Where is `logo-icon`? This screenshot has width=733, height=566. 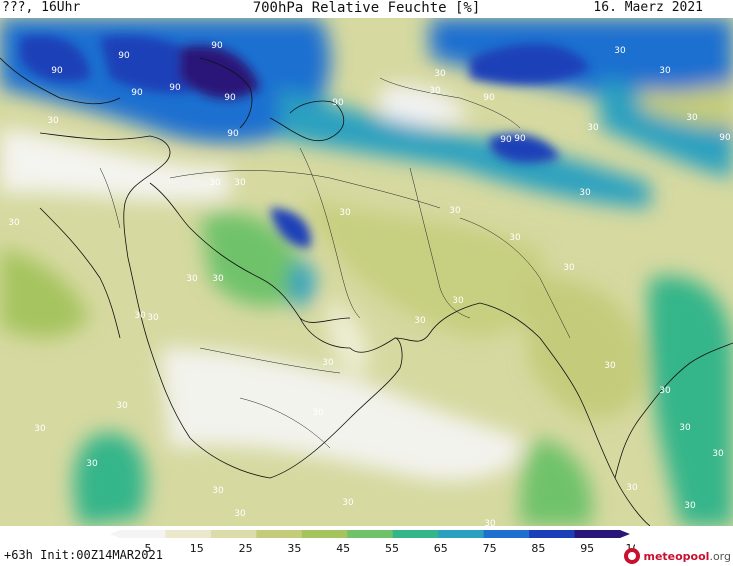
logo-icon is located at coordinates (632, 556).